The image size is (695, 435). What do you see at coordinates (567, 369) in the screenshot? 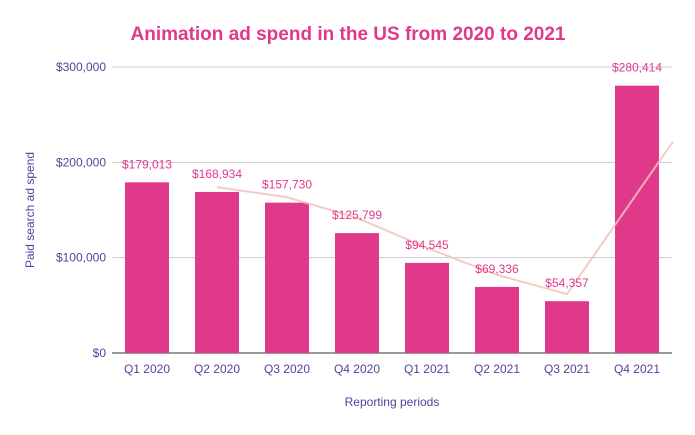
I see `x-tick-label: Q3 2021` at bounding box center [567, 369].